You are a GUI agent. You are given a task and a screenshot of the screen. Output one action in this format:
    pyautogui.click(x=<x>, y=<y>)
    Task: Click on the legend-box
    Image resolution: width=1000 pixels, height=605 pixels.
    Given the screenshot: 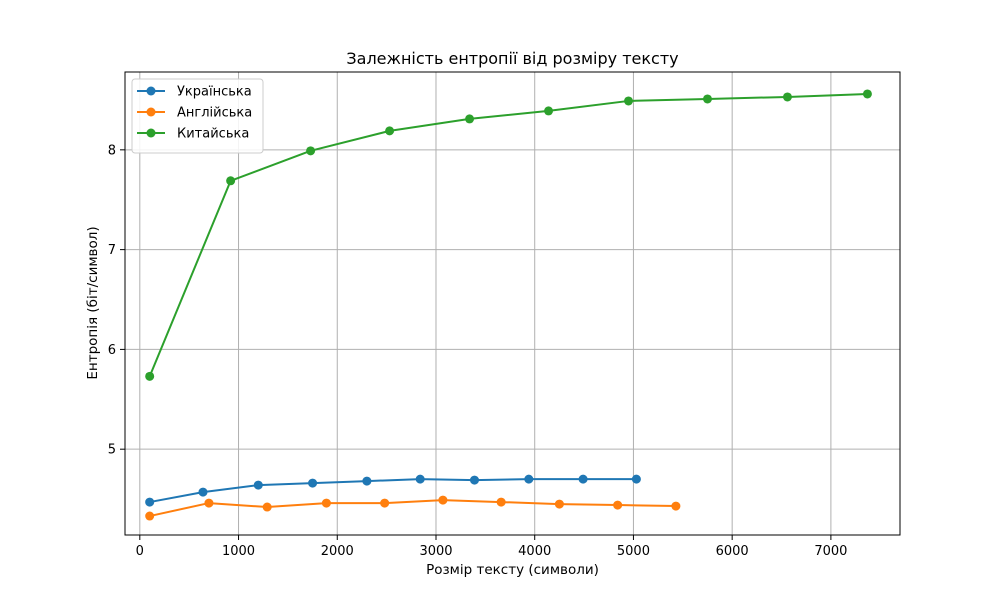 What is the action you would take?
    pyautogui.click(x=197, y=116)
    